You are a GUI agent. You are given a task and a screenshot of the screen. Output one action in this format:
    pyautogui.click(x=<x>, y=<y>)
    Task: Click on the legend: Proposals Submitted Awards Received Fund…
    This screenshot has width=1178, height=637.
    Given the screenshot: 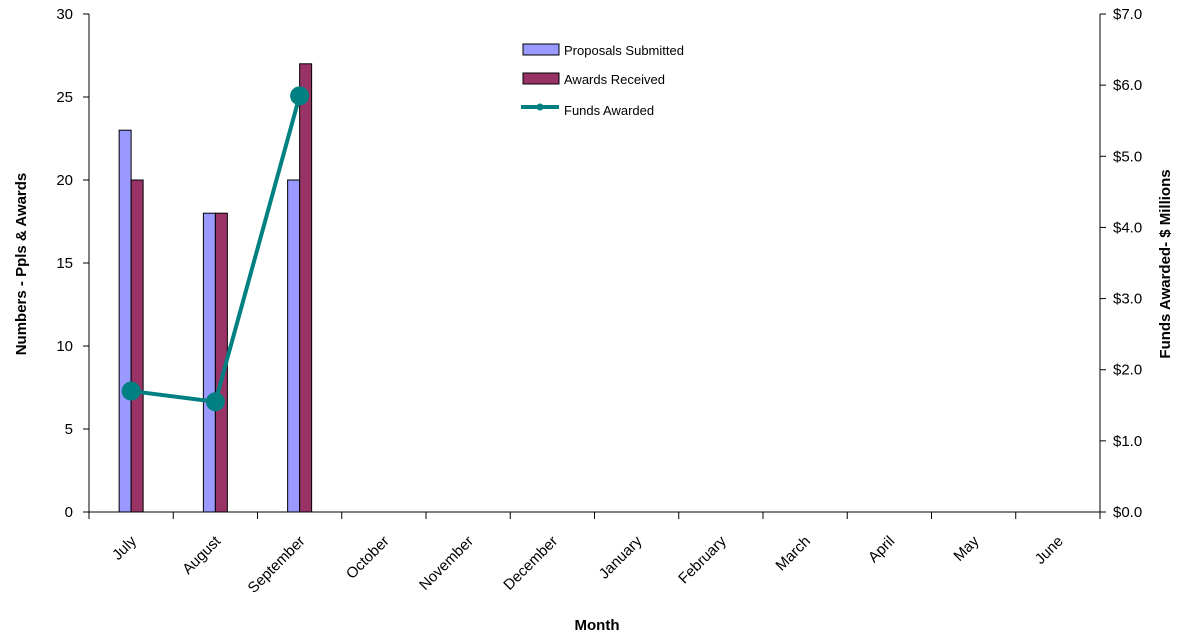 What is the action you would take?
    pyautogui.click(x=602, y=80)
    